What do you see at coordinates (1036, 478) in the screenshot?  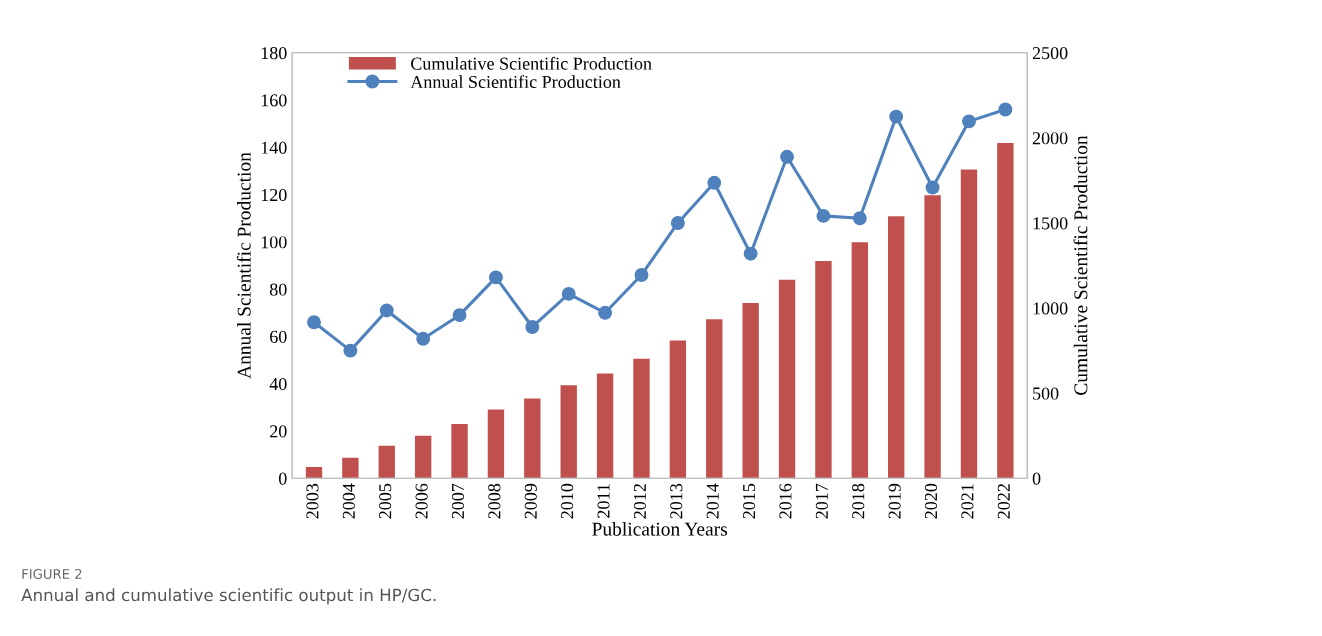 I see `y2-tick-label: 0` at bounding box center [1036, 478].